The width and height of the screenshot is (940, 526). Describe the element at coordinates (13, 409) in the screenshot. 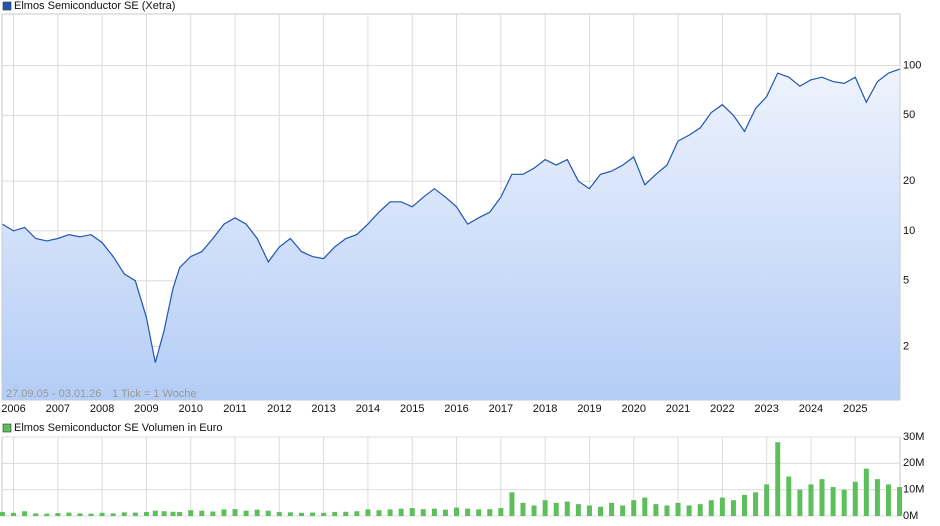

I see `x-tick-label: 2006` at that location.